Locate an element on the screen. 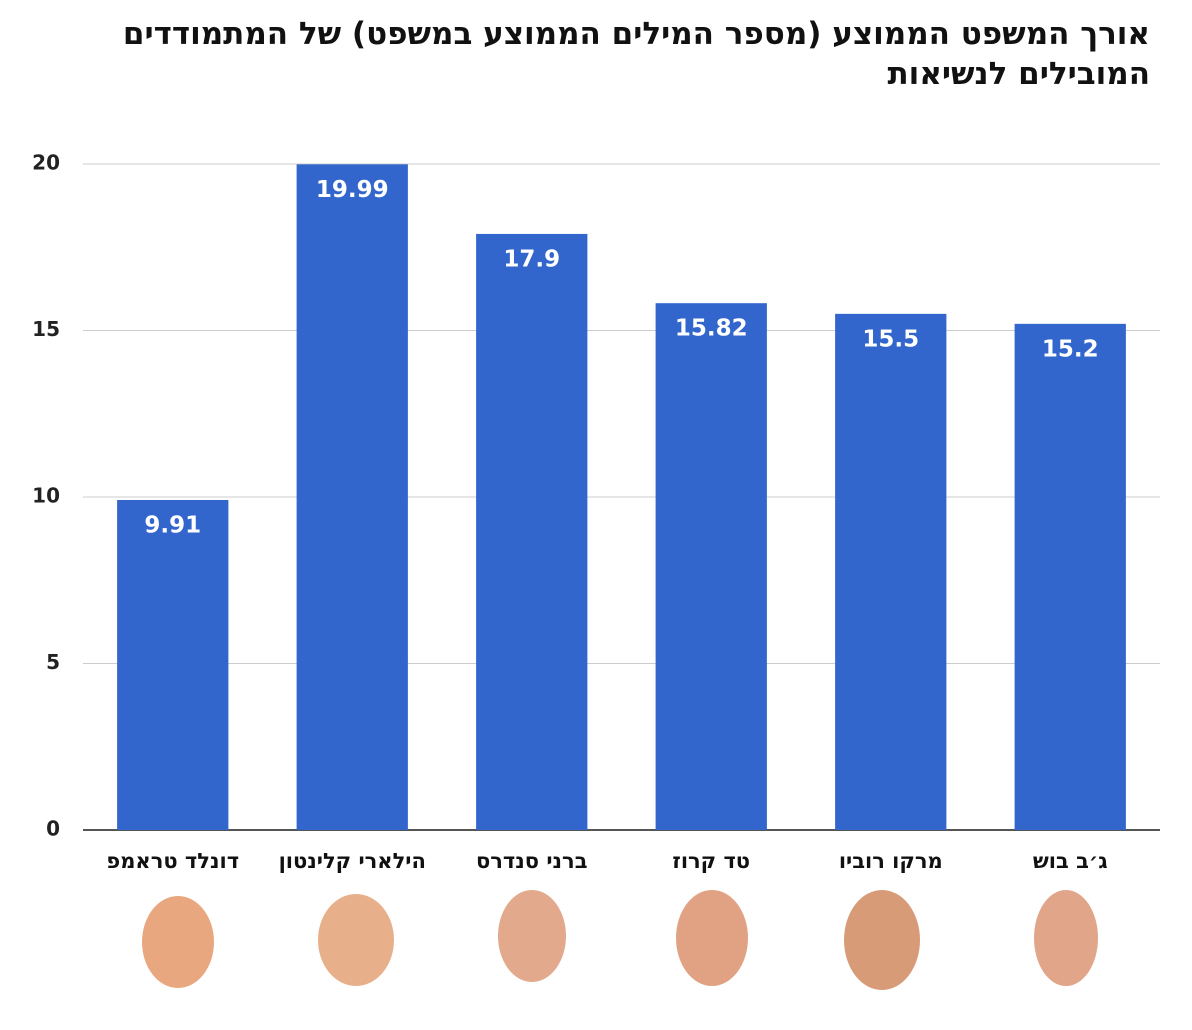  data-label: 15.2 is located at coordinates (1070, 349).